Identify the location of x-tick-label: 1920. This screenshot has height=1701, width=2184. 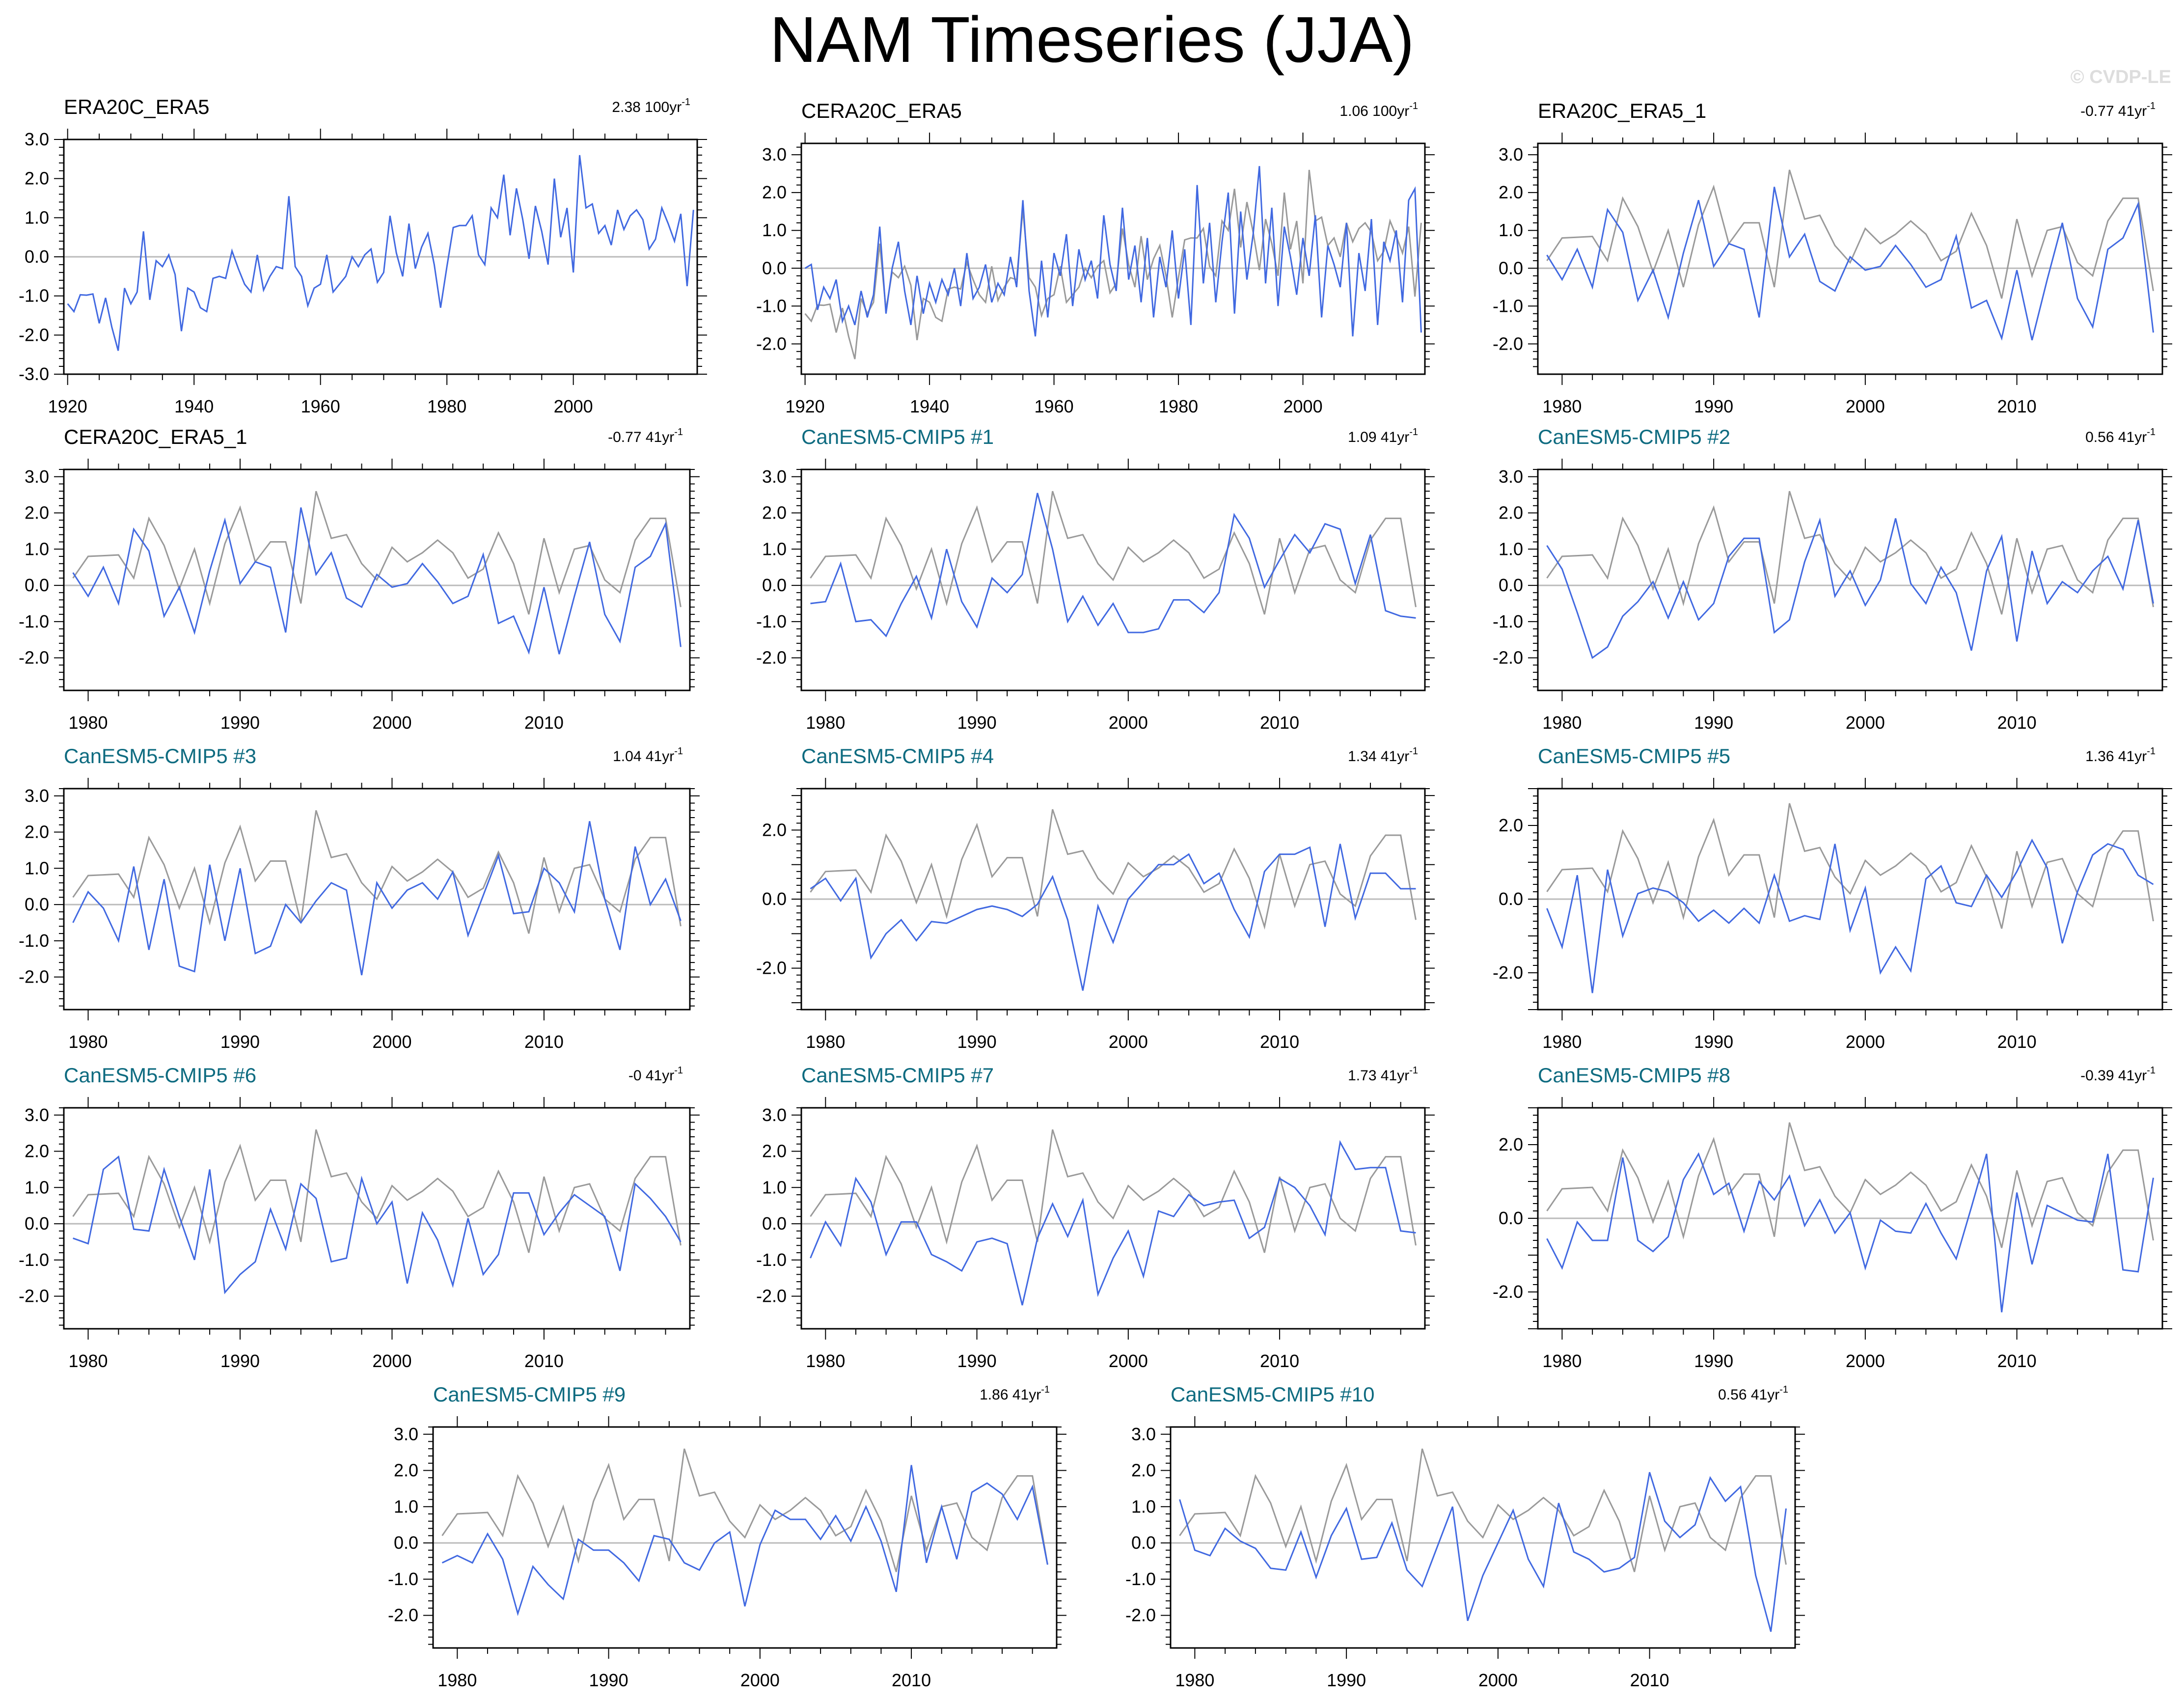
(805, 406).